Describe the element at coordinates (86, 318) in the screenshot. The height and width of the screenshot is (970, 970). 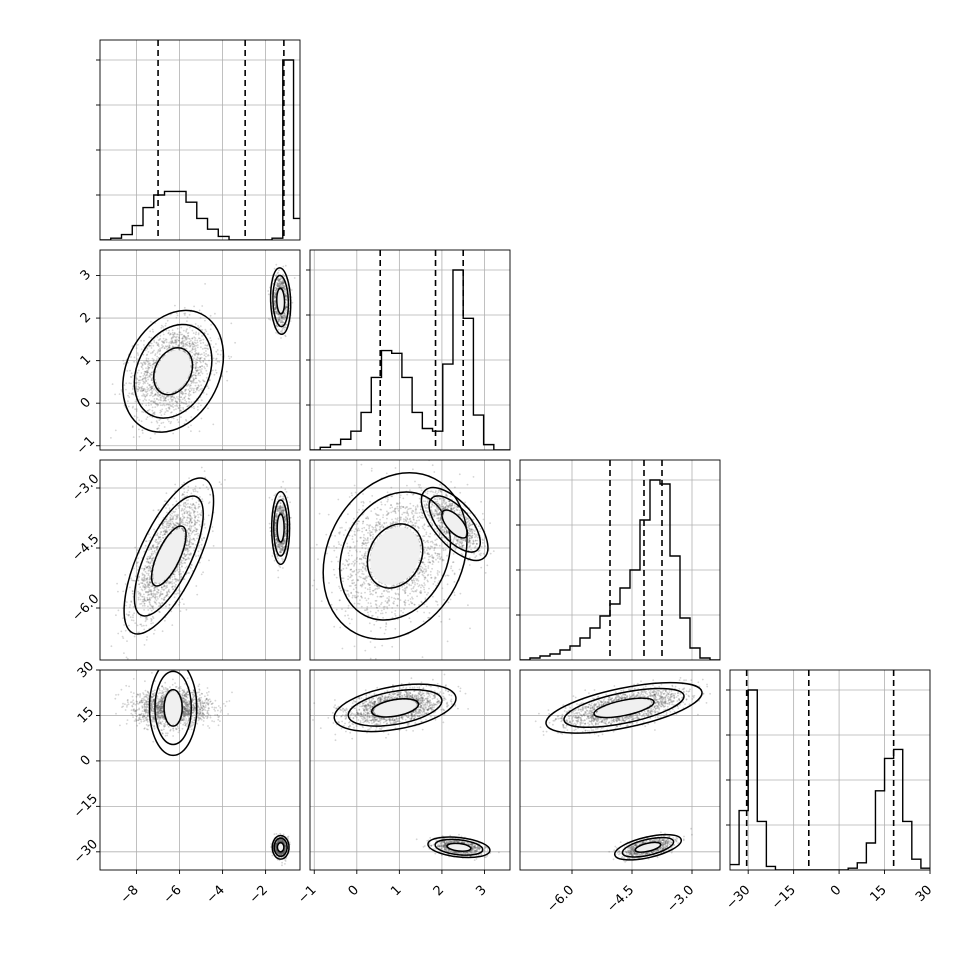
I see `y-tick-label: 2` at that location.